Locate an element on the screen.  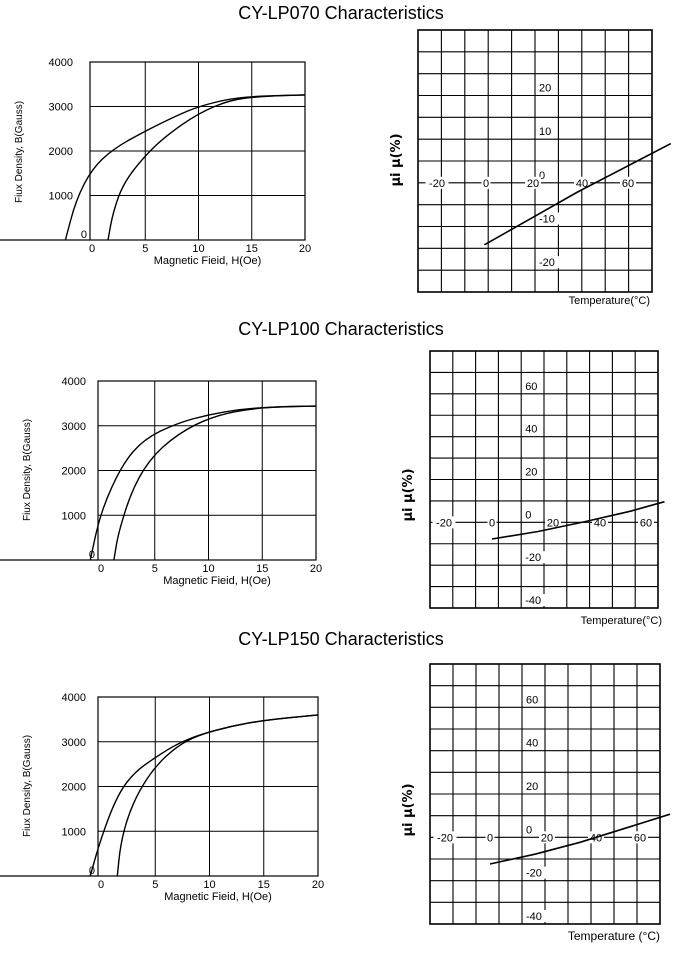
chart-title: CY-LP150 Characteristics is located at coordinates (340, 639).